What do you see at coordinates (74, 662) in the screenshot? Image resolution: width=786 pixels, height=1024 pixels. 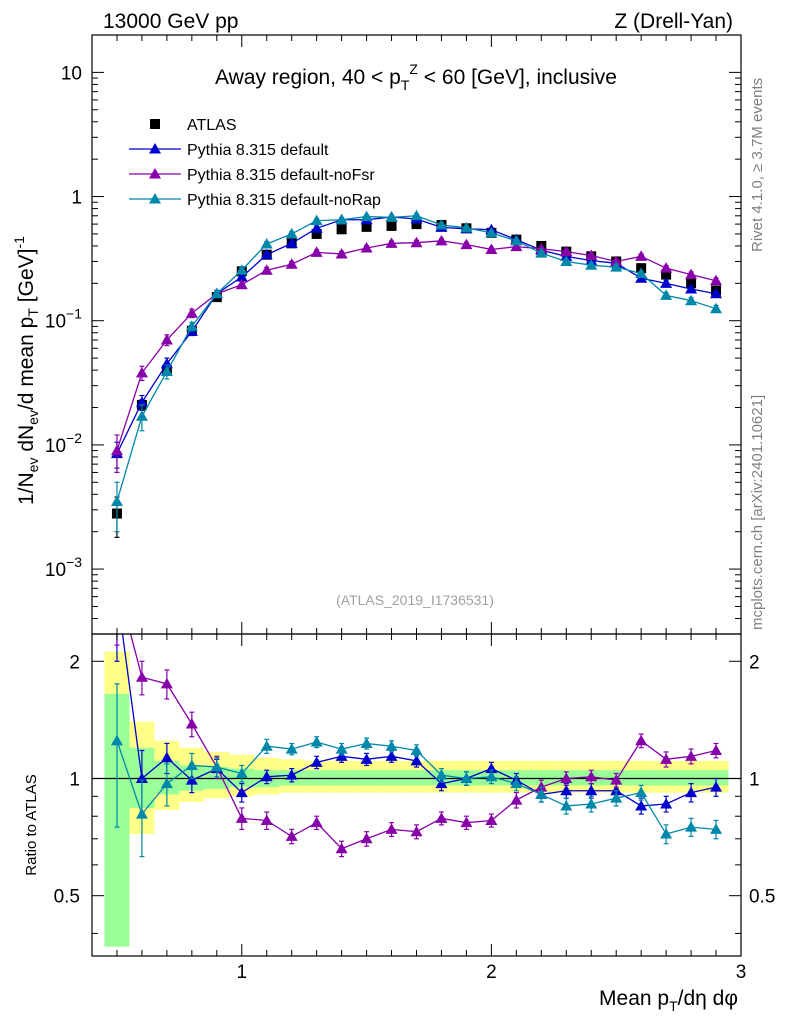 I see `ratio-y-tick-label: 2` at bounding box center [74, 662].